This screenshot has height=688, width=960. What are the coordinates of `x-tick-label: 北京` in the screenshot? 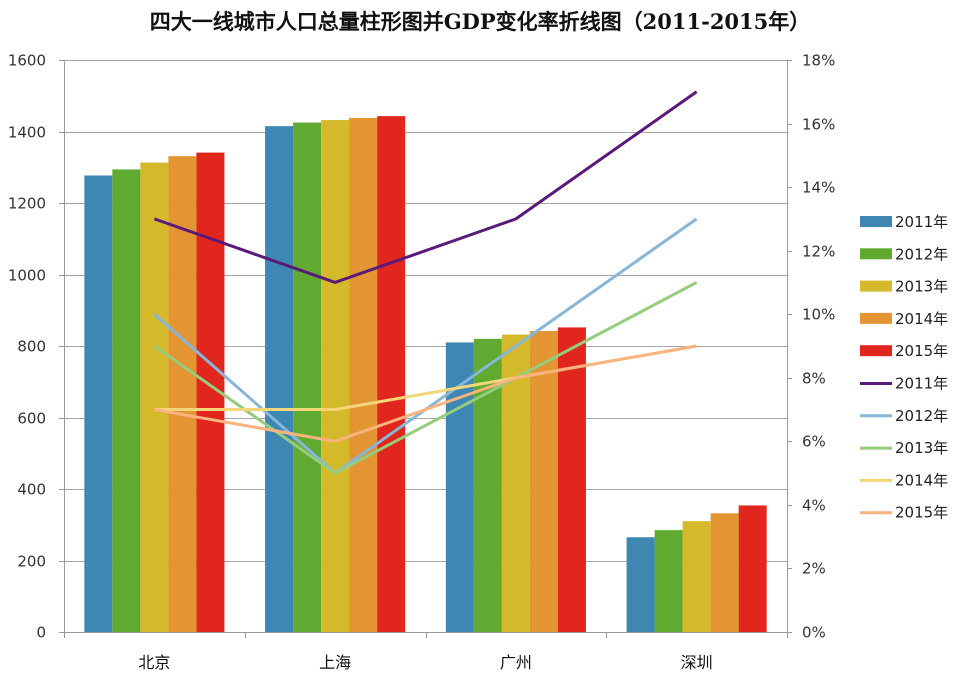 It's located at (154, 662).